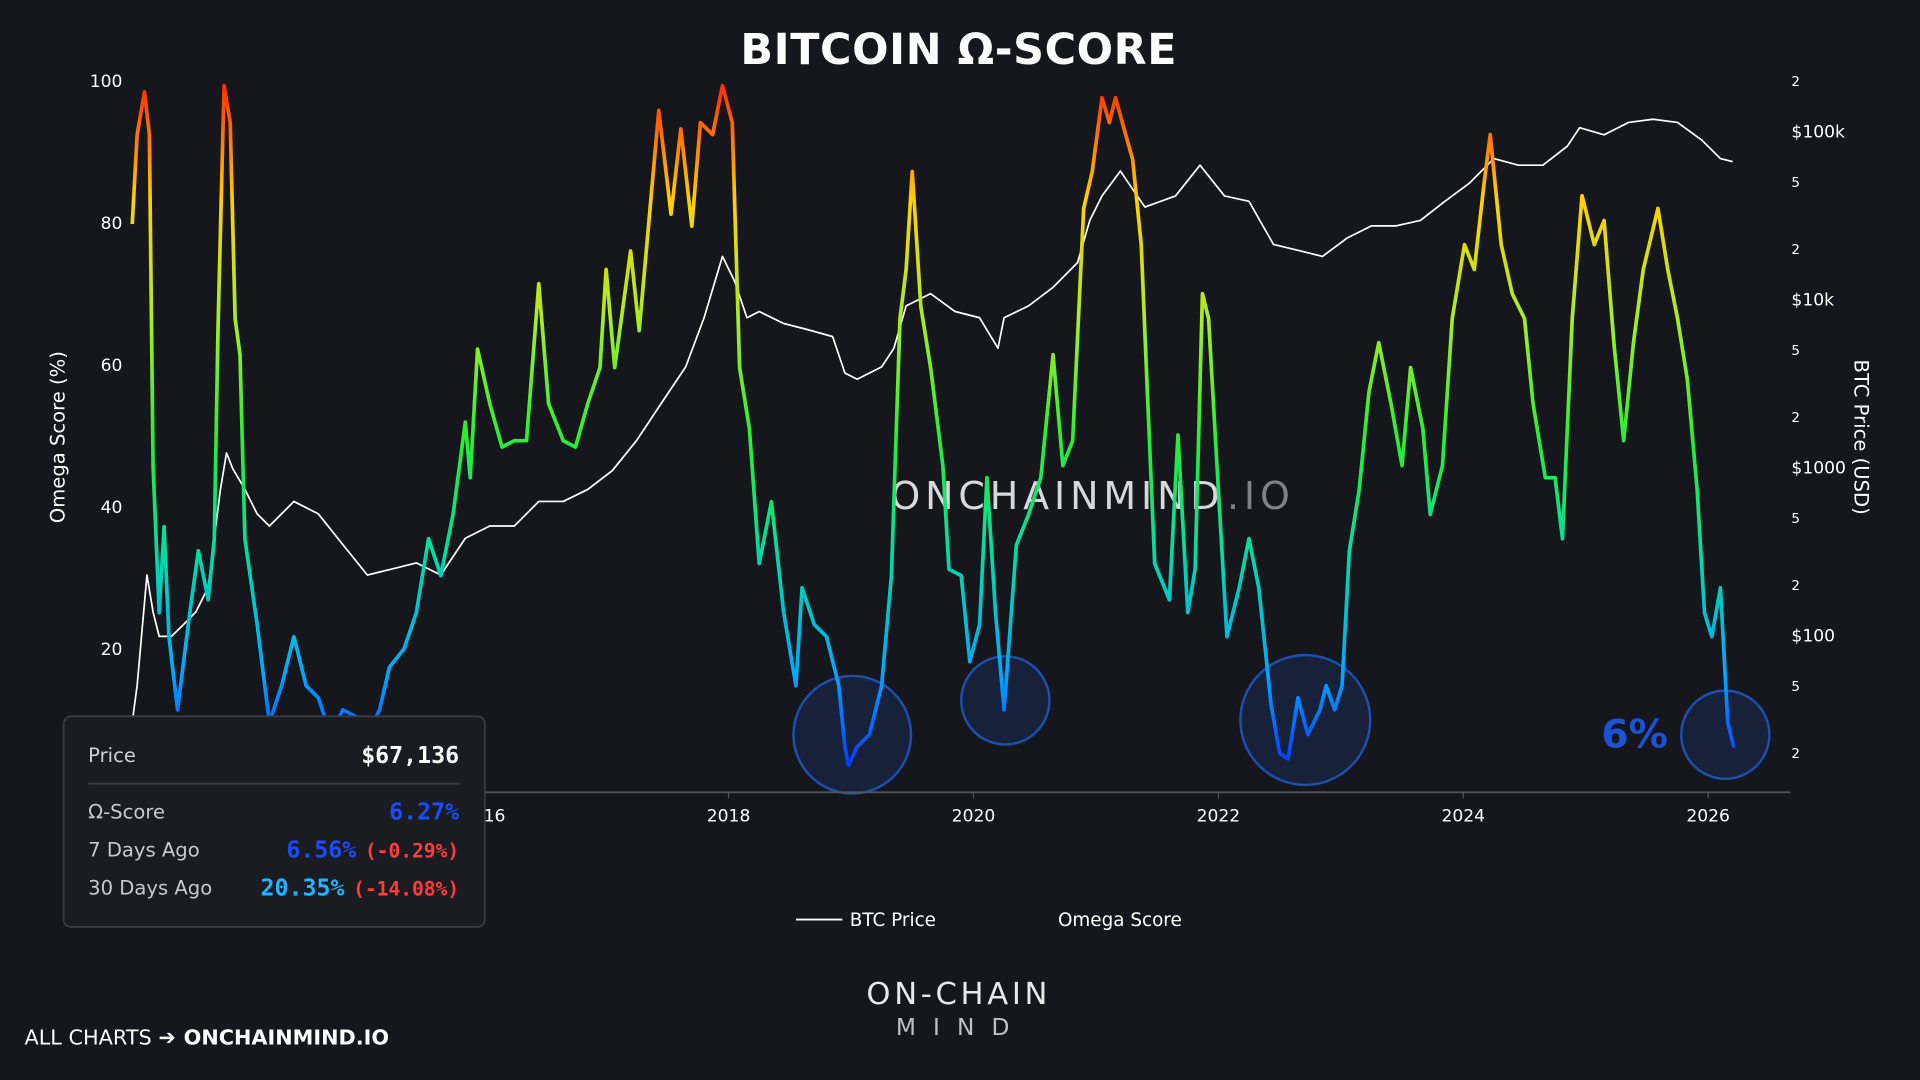 The height and width of the screenshot is (1080, 1920). I want to click on y2-tick-label: $10k, so click(1812, 301).